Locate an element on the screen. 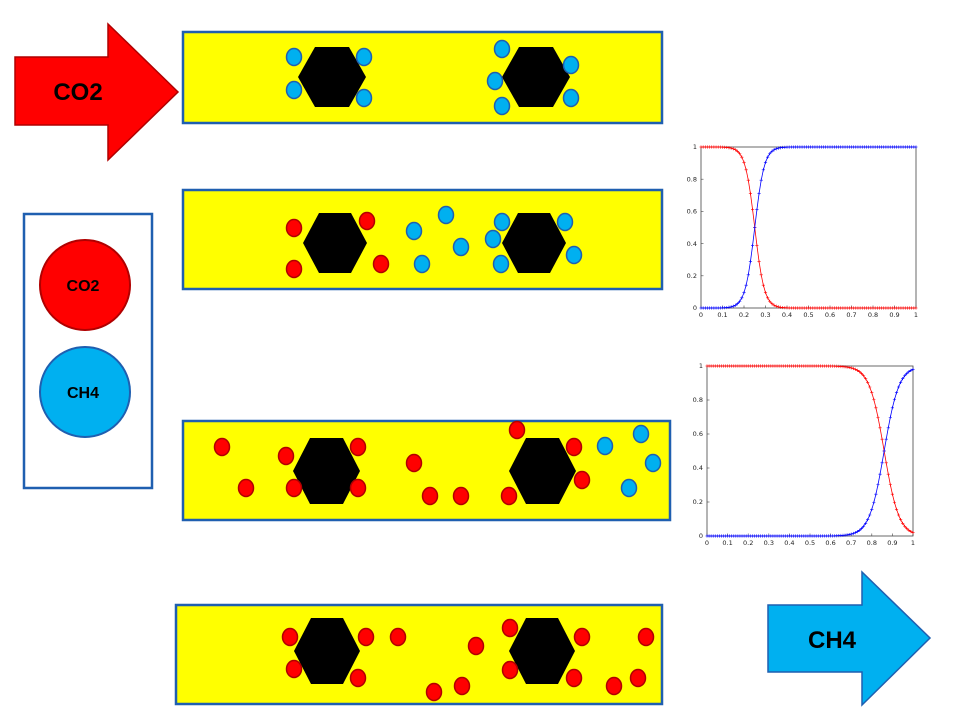 This screenshot has width=960, height=720. co2-molecules is located at coordinates (402, 463).